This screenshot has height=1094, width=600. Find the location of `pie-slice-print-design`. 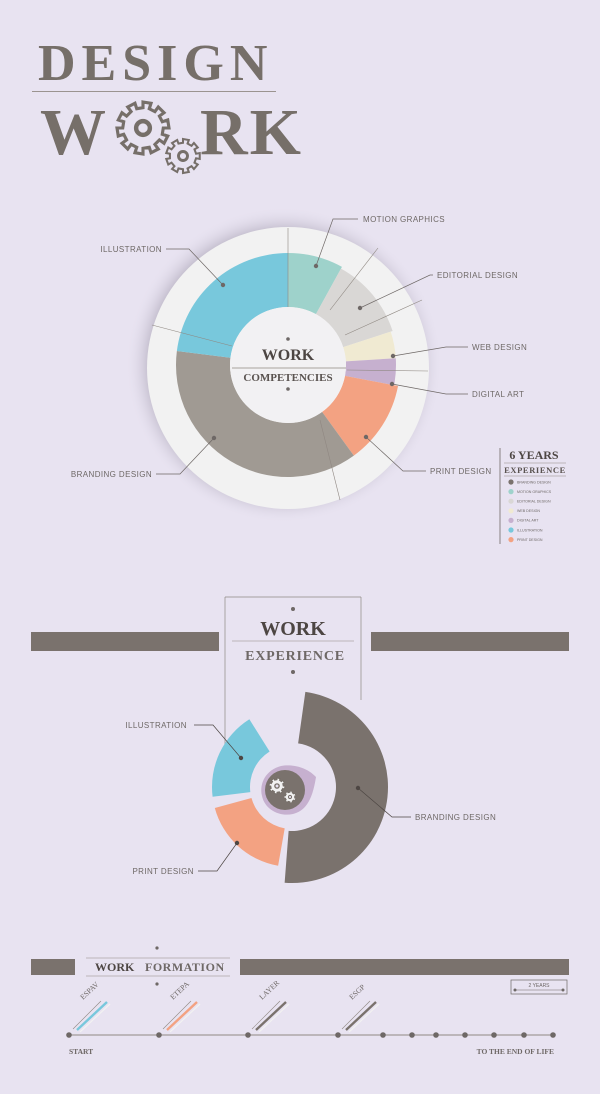

pie-slice-print-design is located at coordinates (360, 415).